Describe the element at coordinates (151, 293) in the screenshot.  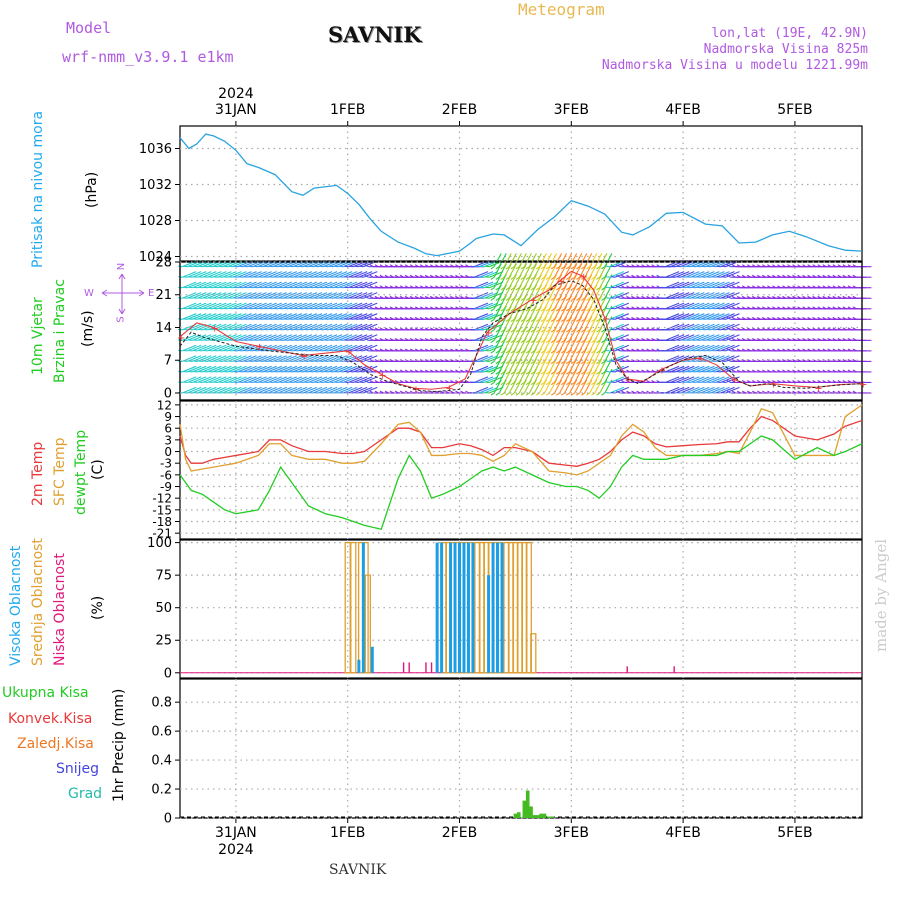
I see `compass-e: E` at that location.